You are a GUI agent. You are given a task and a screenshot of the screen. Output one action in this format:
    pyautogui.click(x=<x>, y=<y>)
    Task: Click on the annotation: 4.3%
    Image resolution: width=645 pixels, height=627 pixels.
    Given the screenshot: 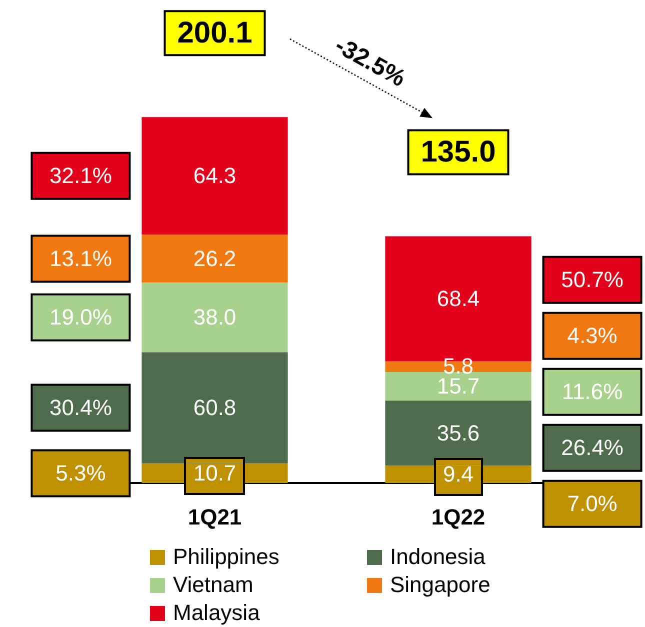 What is the action you would take?
    pyautogui.click(x=592, y=335)
    